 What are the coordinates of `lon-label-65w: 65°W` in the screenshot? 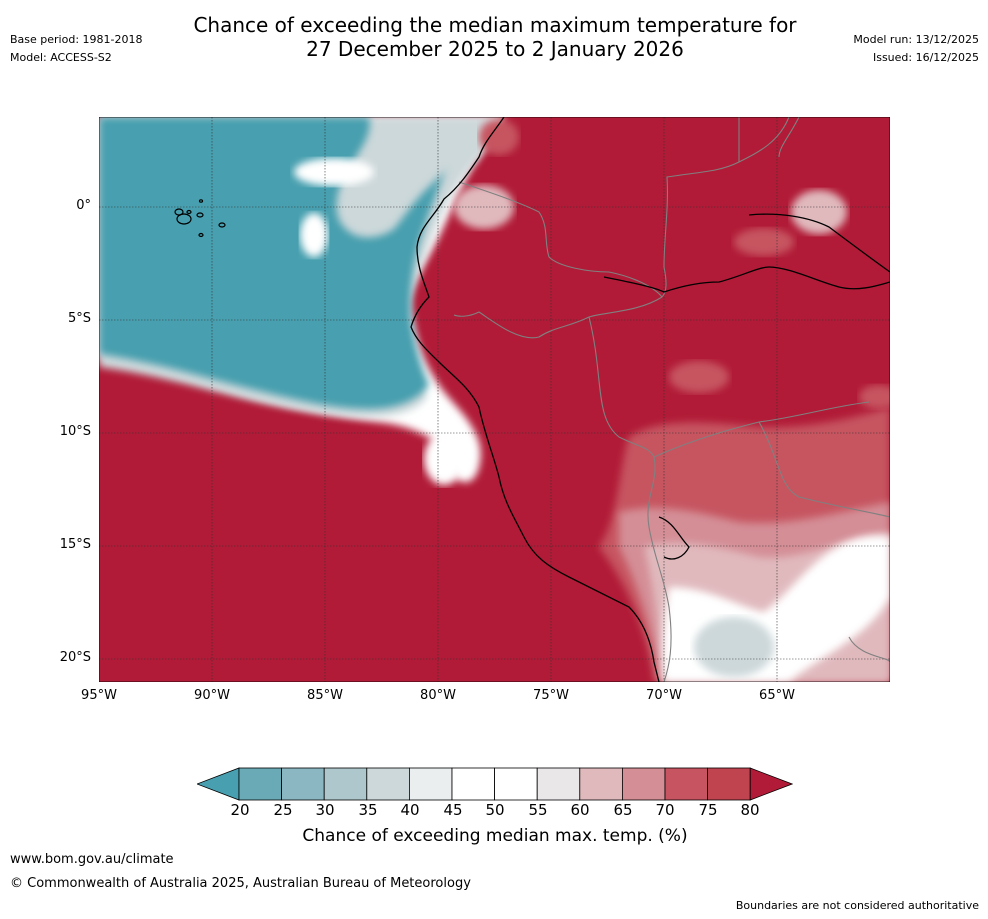 It's located at (777, 695).